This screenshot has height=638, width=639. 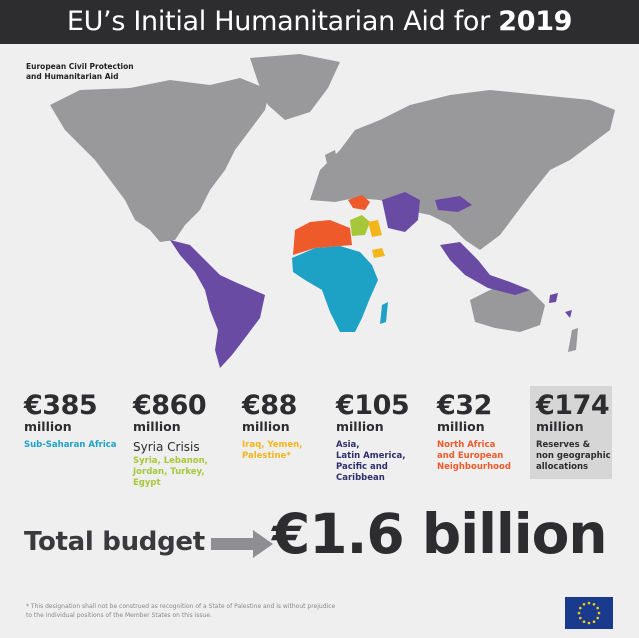 What do you see at coordinates (507, 308) in the screenshot?
I see `australia` at bounding box center [507, 308].